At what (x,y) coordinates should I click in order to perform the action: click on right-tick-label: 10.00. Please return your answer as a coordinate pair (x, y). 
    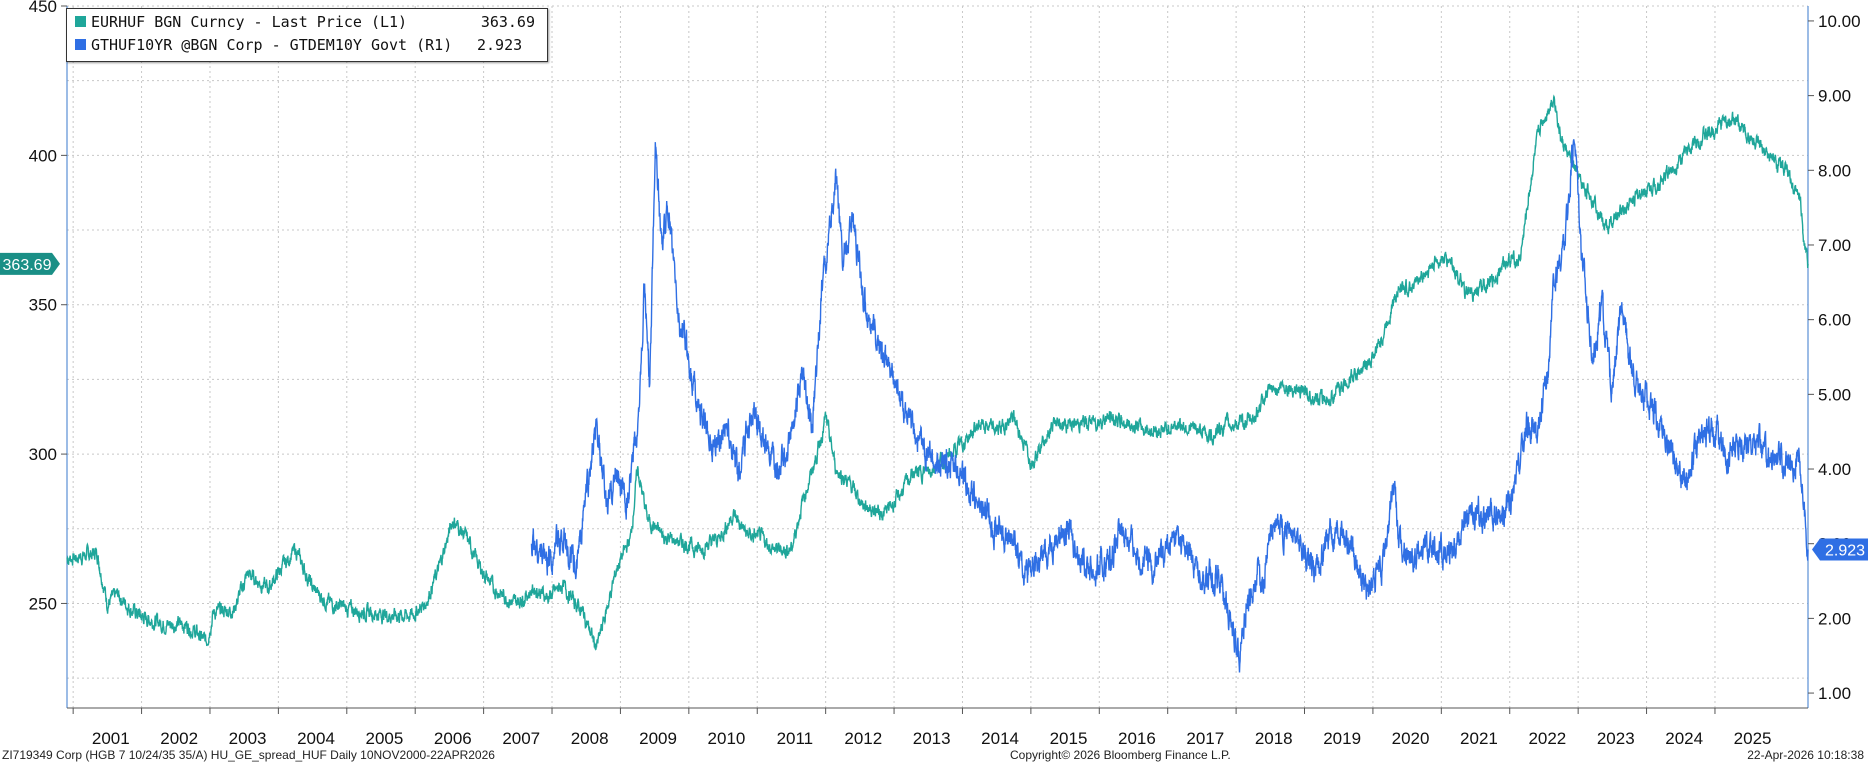
    Looking at the image, I should click on (1839, 21).